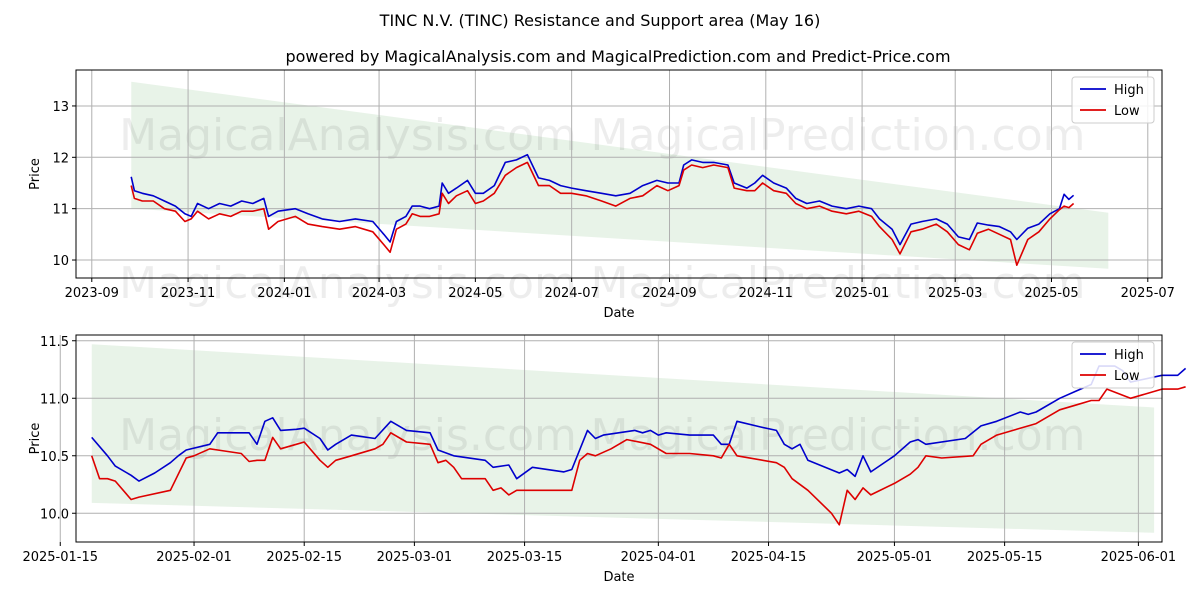 This screenshot has width=1200, height=600. What do you see at coordinates (955, 293) in the screenshot?
I see `x-tick-label: 2025-03` at bounding box center [955, 293].